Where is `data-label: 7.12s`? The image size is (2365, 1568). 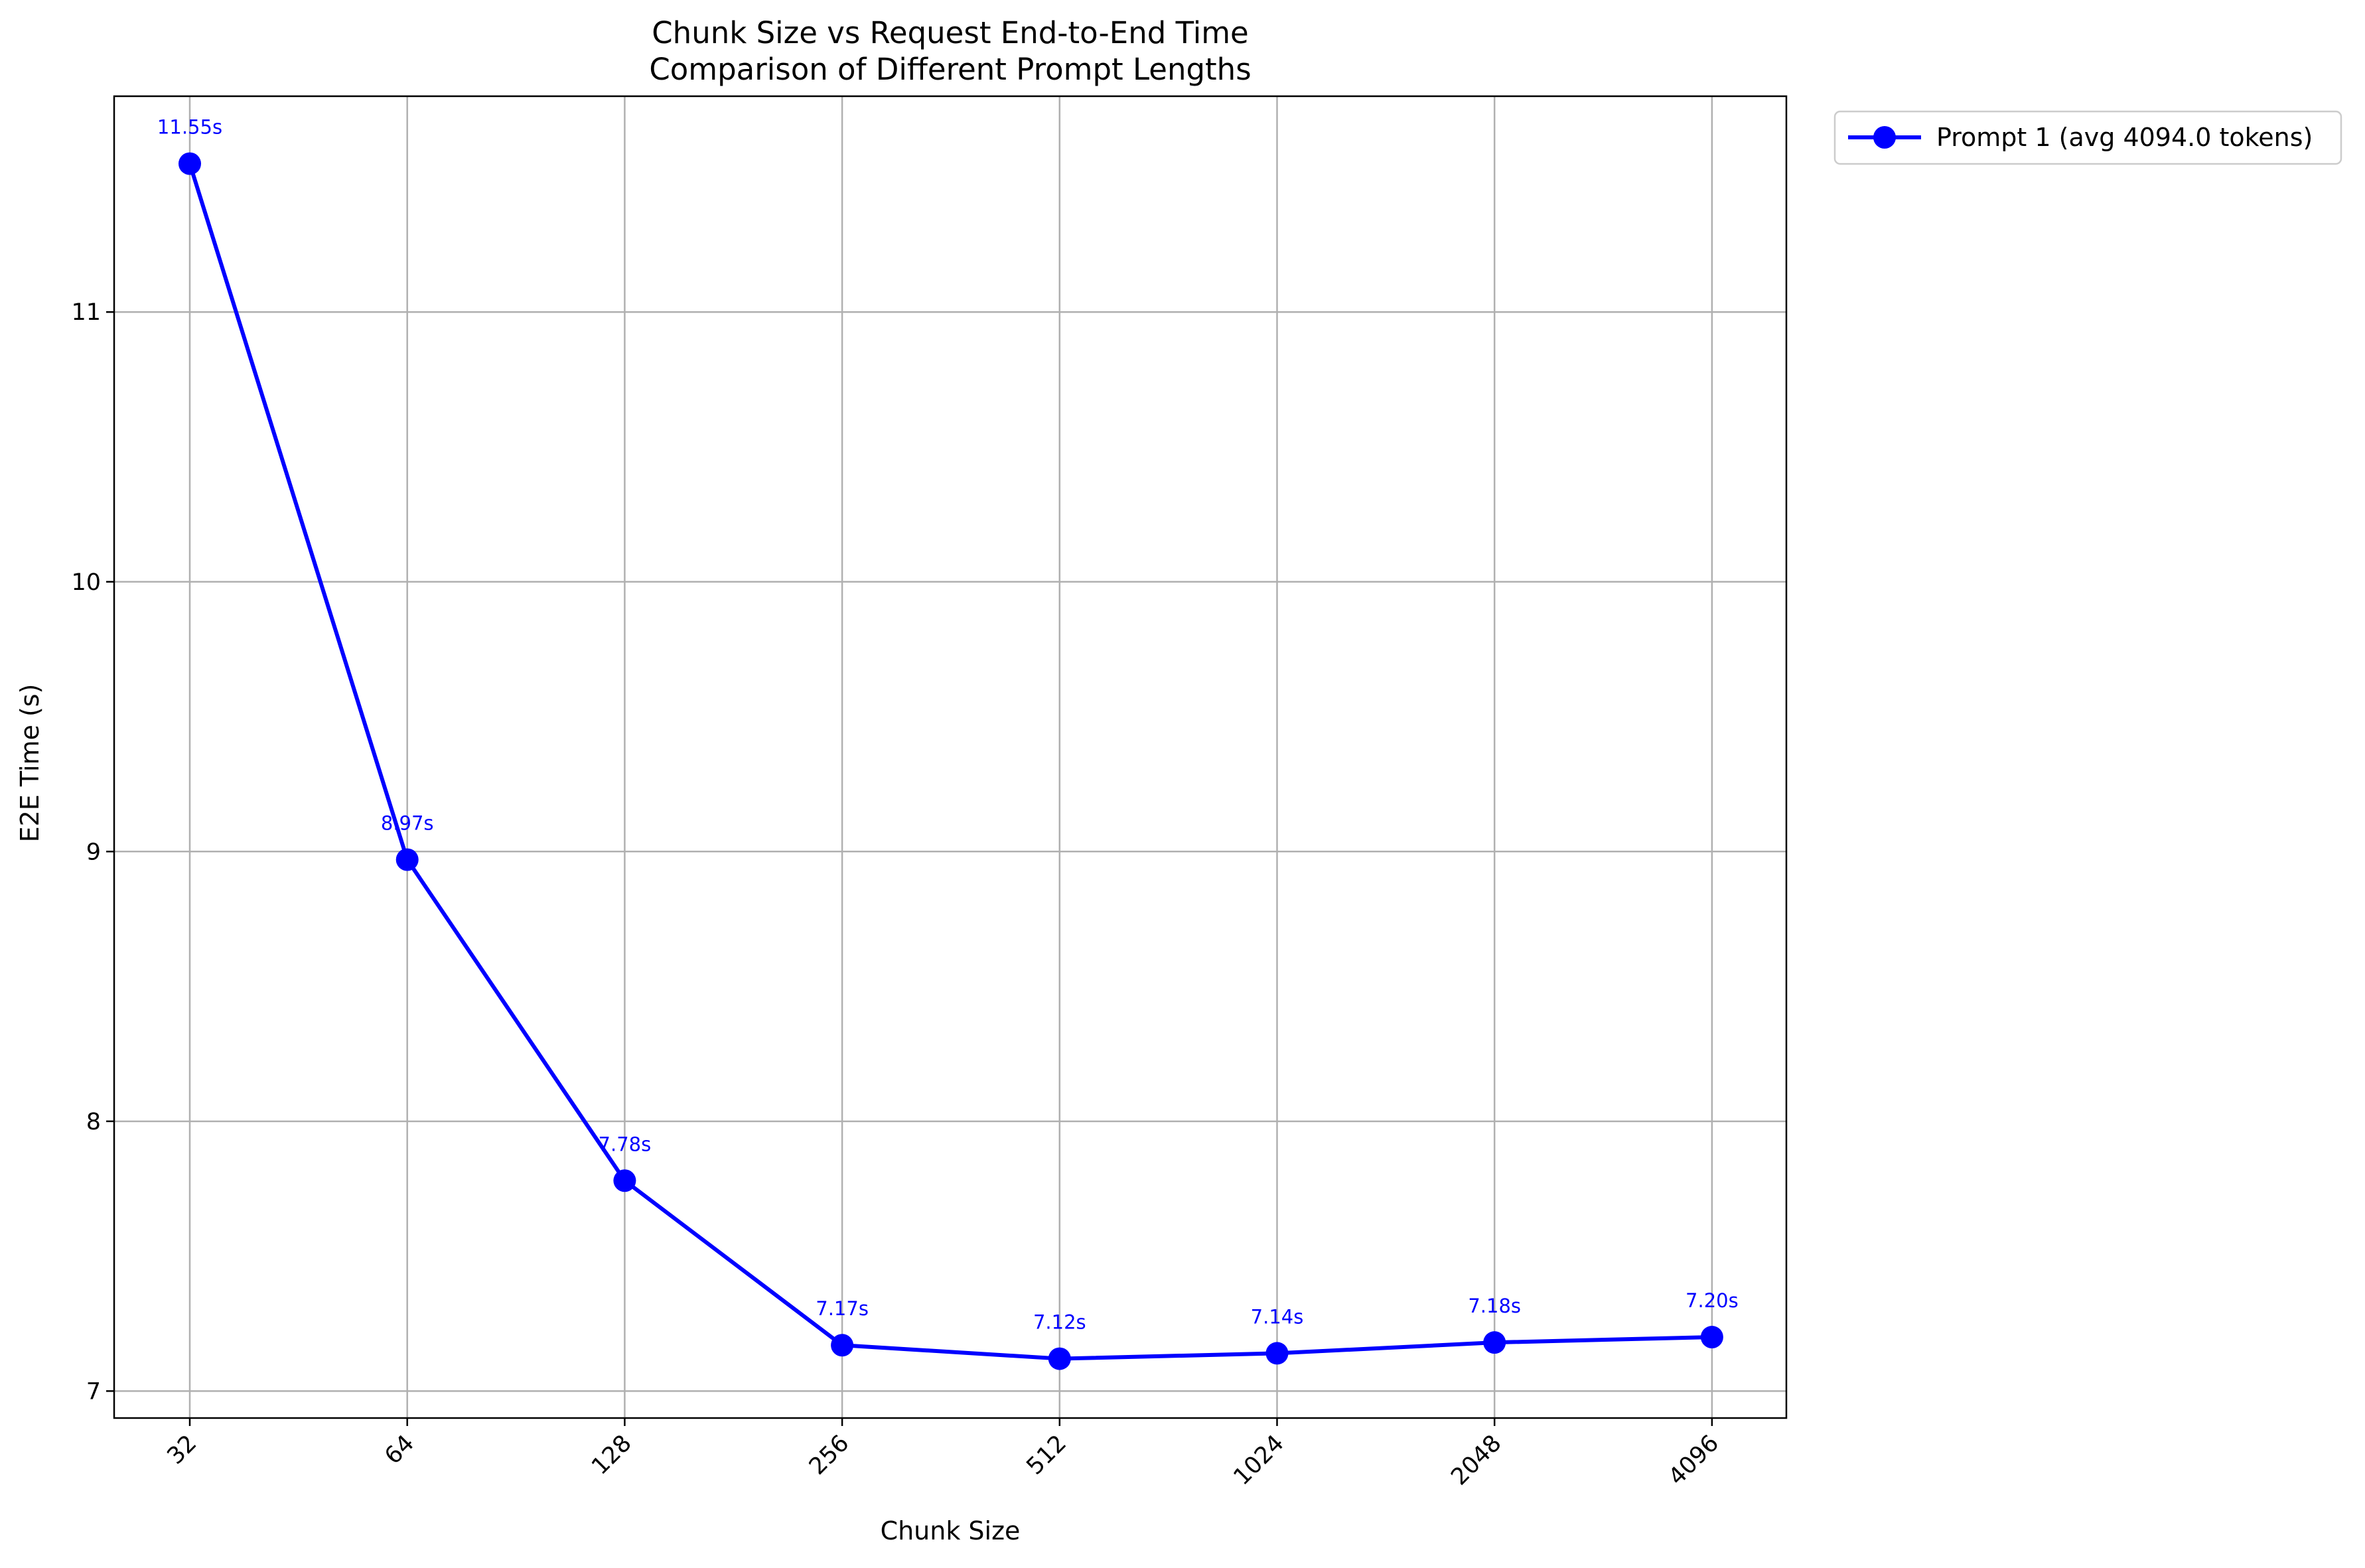 data-label: 7.12s is located at coordinates (1059, 1322).